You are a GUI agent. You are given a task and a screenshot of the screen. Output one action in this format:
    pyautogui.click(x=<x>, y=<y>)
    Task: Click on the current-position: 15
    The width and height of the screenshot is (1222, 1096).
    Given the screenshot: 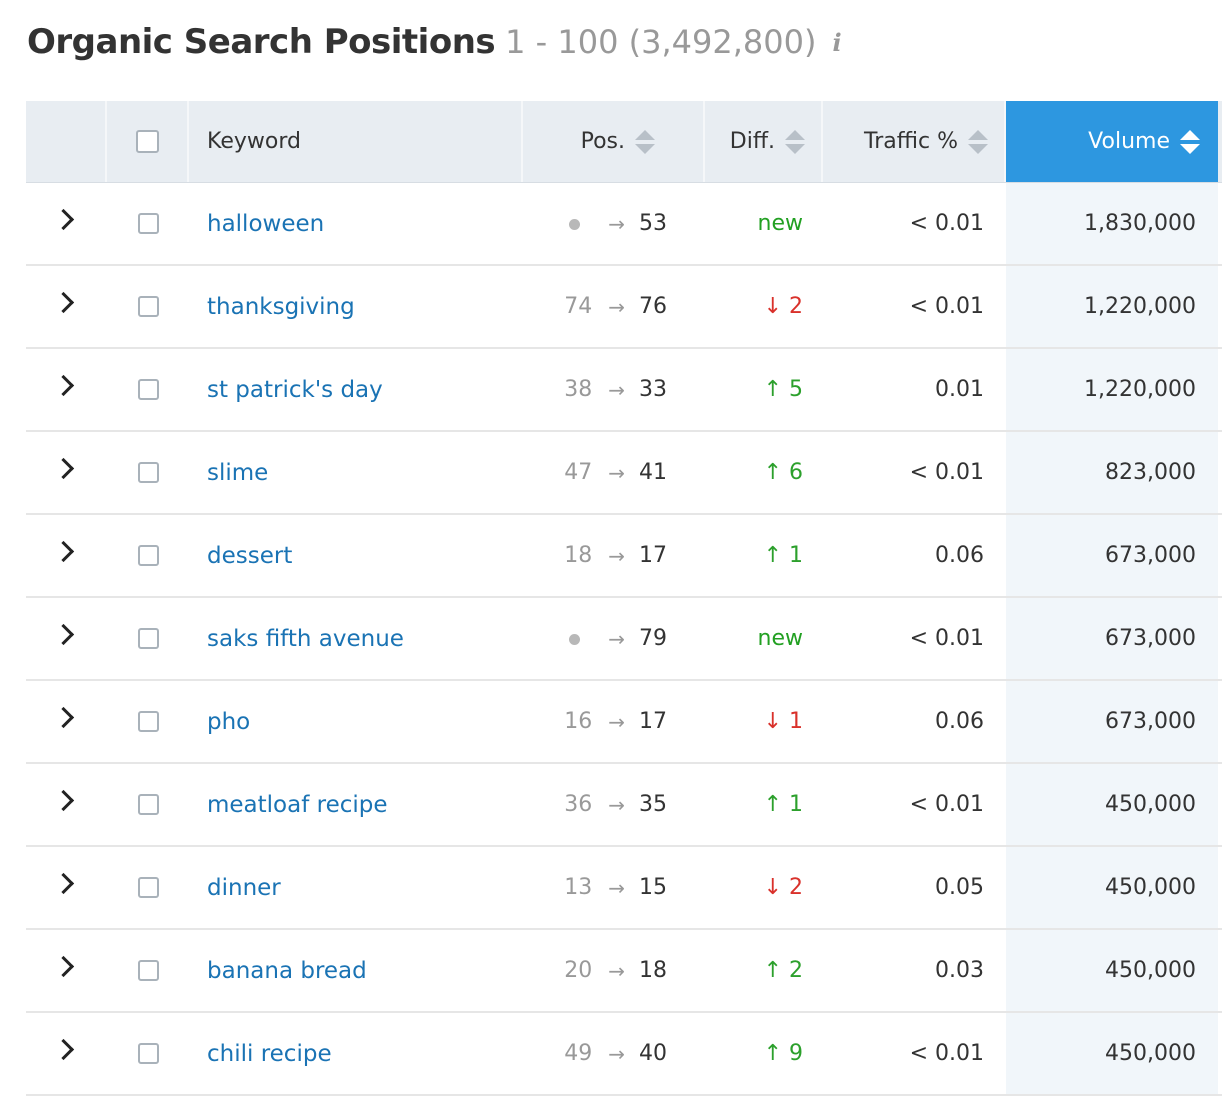 What is the action you would take?
    pyautogui.click(x=653, y=887)
    